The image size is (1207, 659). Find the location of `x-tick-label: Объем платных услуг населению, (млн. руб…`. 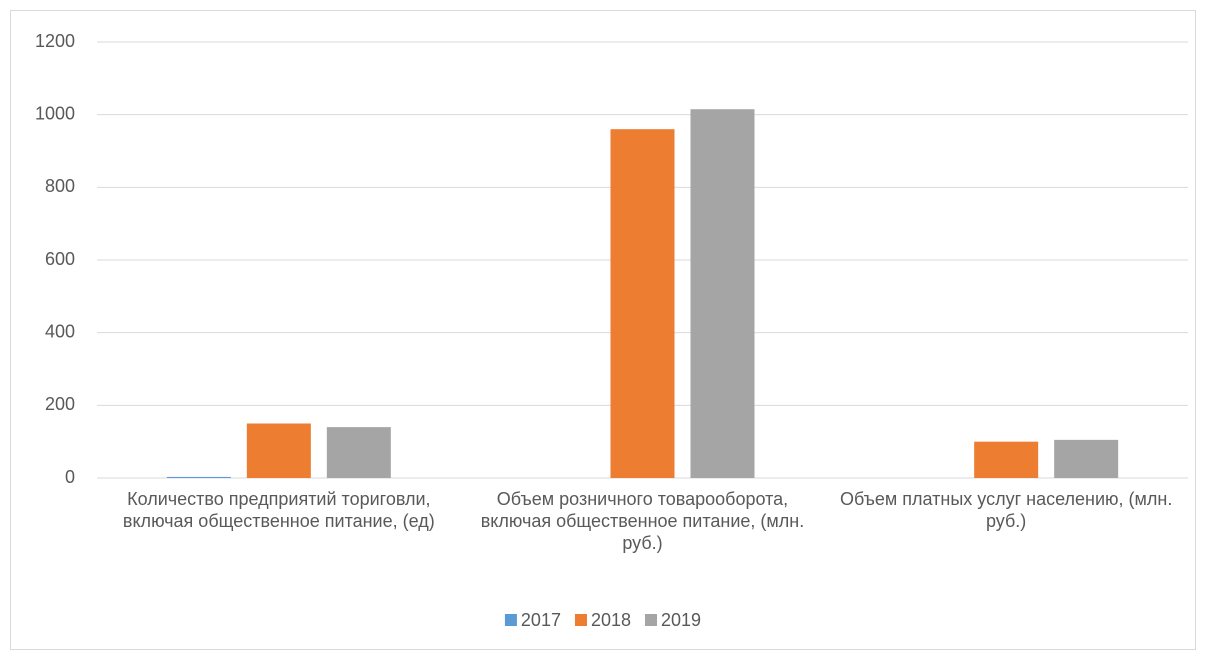

x-tick-label: Объем платных услуг населению, (млн. руб… is located at coordinates (1006, 510).